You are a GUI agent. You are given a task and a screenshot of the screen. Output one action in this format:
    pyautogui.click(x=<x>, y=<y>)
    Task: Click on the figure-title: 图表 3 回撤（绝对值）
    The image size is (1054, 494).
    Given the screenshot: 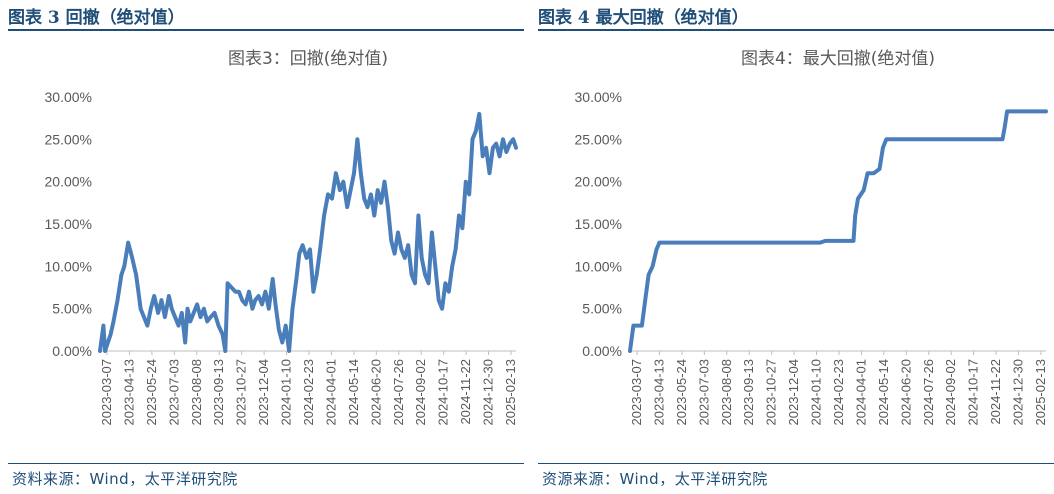 What is the action you would take?
    pyautogui.click(x=96, y=18)
    